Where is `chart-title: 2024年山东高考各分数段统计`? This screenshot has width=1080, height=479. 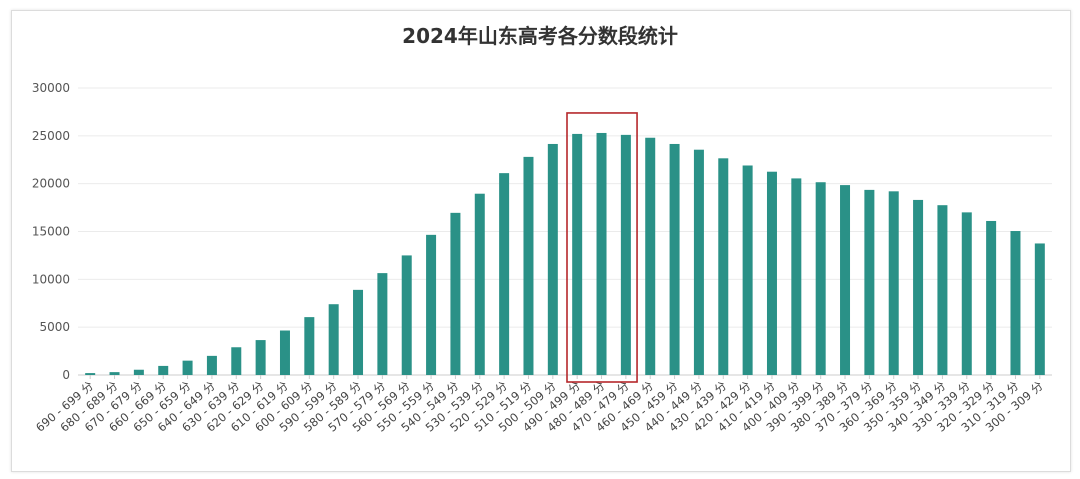
chart-title: 2024年山东高考各分数段统计 is located at coordinates (540, 36).